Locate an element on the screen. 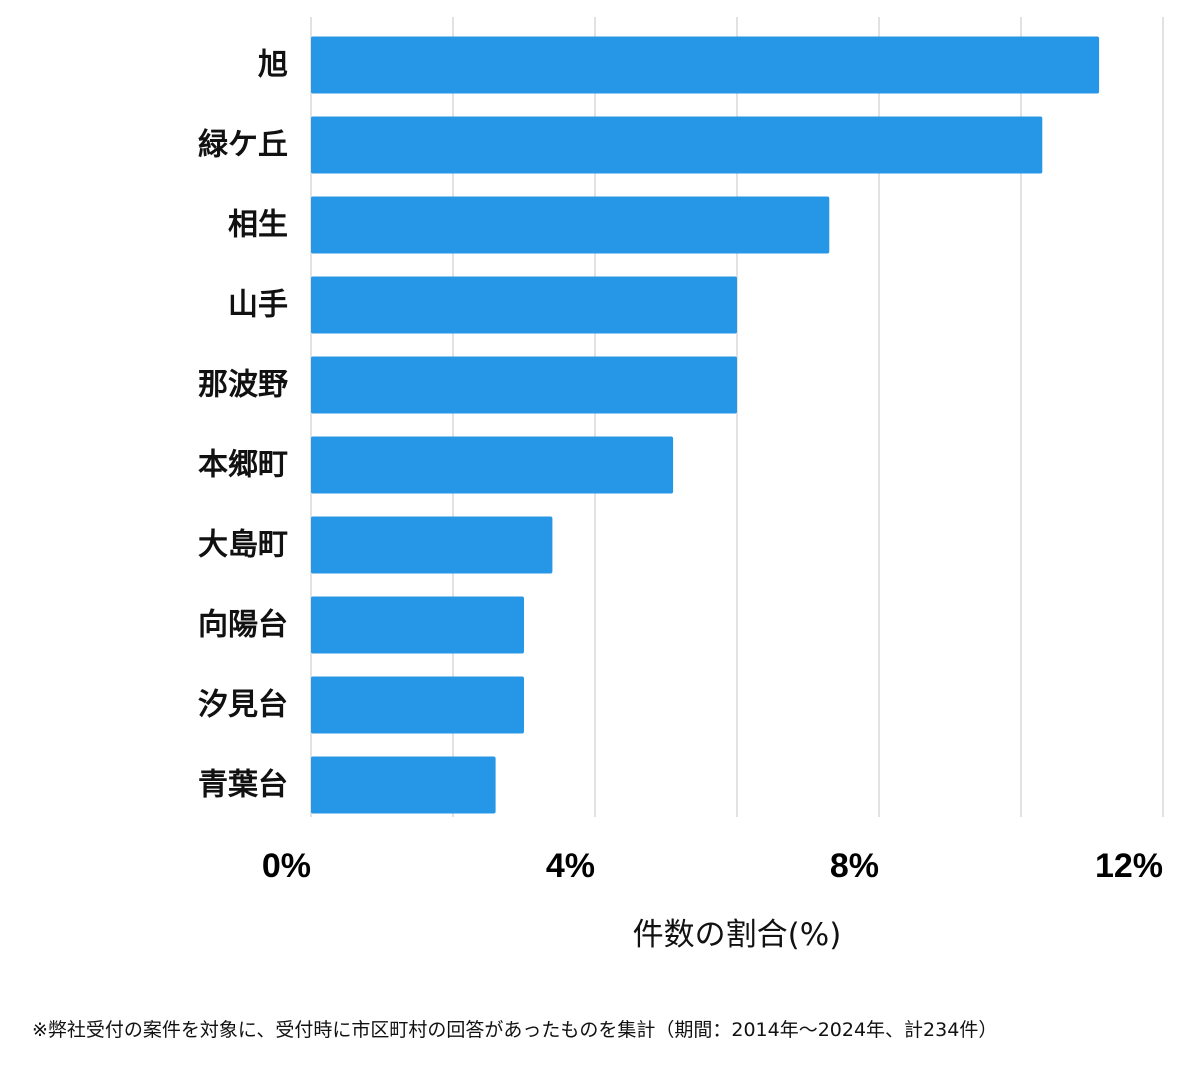 The height and width of the screenshot is (1069, 1200). category-label-2: 相生 is located at coordinates (258, 225).